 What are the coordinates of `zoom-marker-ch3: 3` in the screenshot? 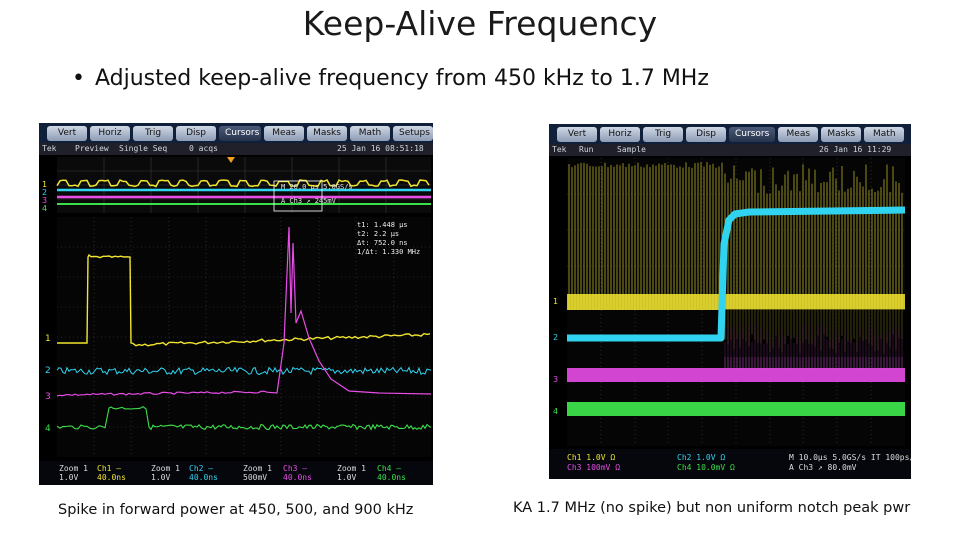 It's located at (48, 397).